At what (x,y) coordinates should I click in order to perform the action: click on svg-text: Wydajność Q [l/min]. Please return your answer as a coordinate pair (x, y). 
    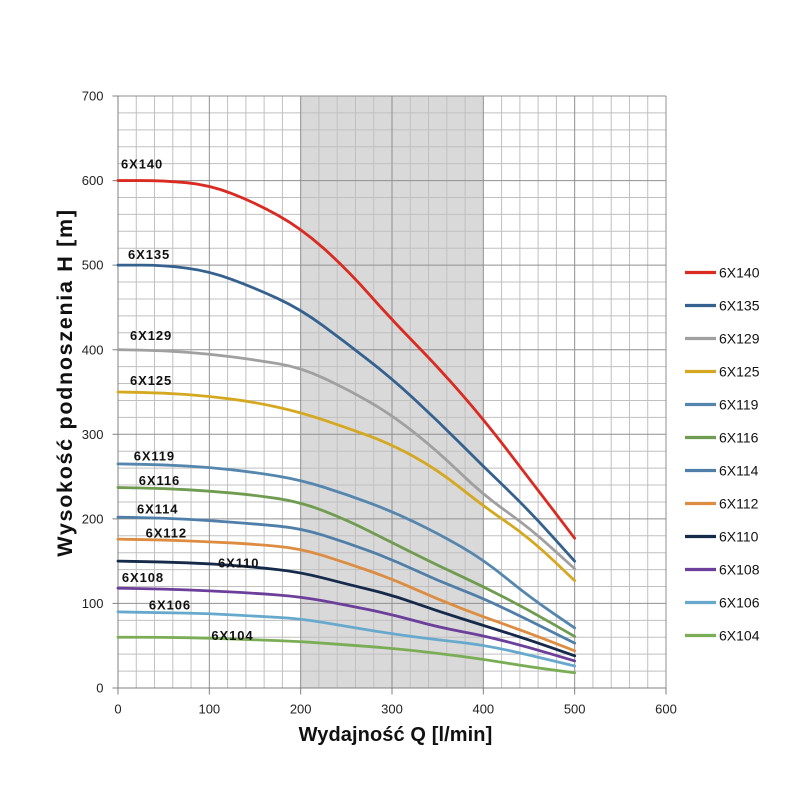
    Looking at the image, I should click on (396, 735).